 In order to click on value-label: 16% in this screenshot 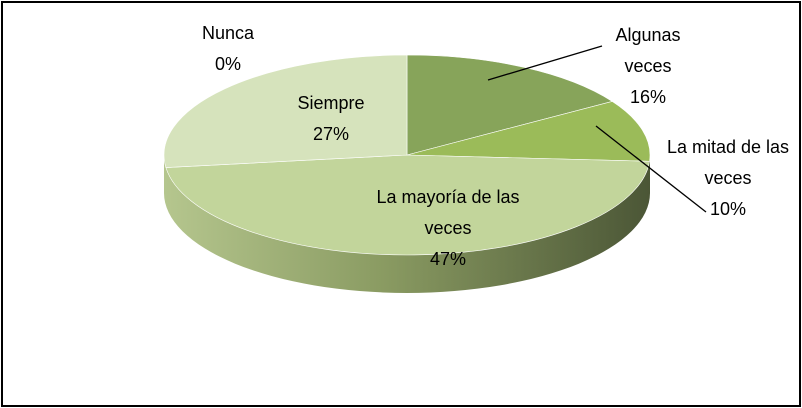, I will do `click(648, 97)`.